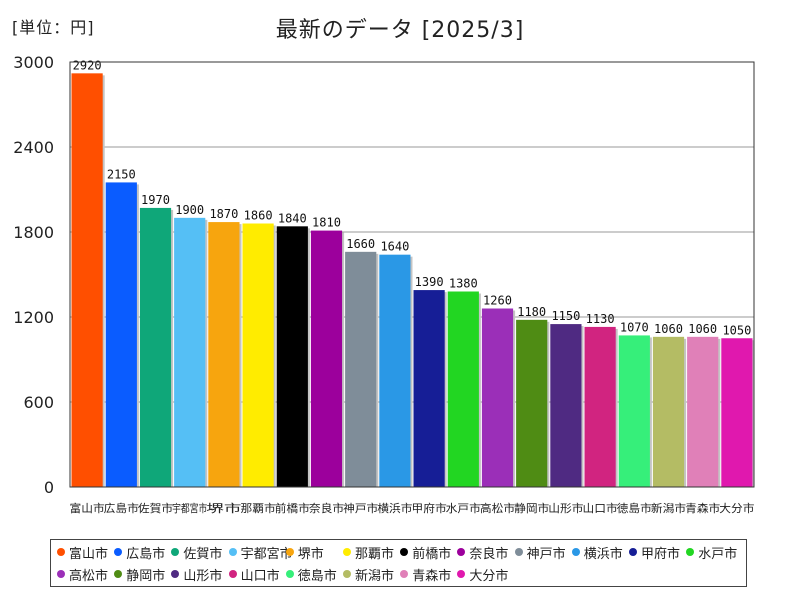 The height and width of the screenshot is (600, 800). What do you see at coordinates (258, 216) in the screenshot?
I see `data-label: 1860` at bounding box center [258, 216].